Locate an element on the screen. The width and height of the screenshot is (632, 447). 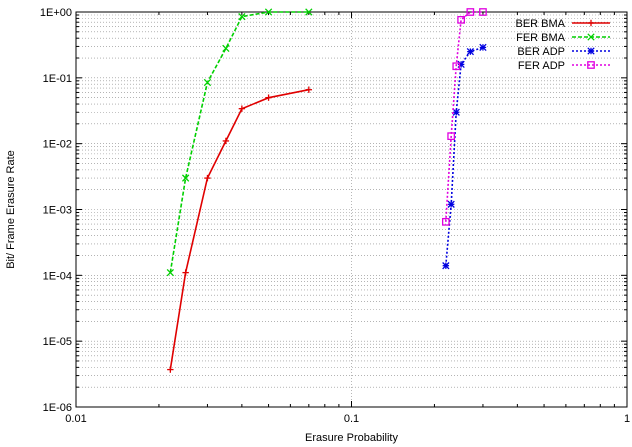
series-ber-adp is located at coordinates (464, 156).